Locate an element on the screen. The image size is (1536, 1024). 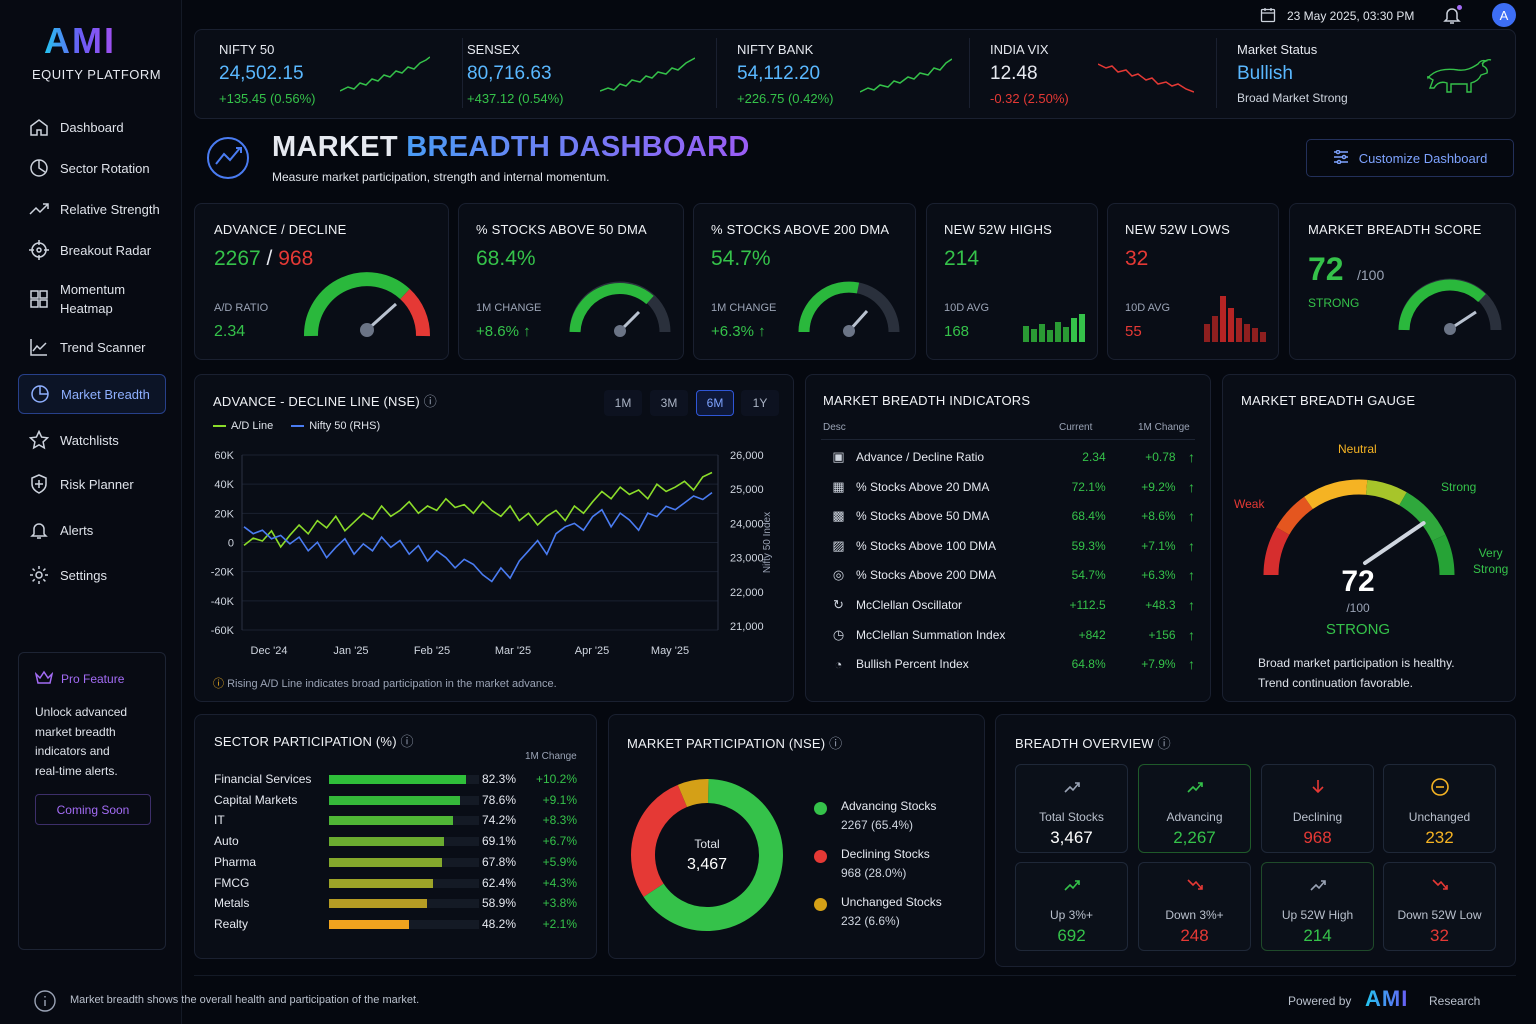
tile-value: 2,267 is located at coordinates (1194, 837).